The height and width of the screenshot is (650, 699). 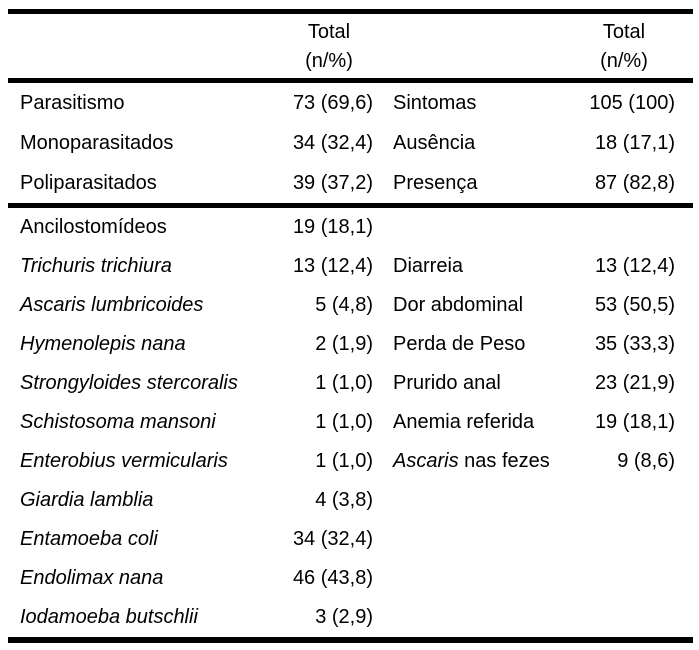 I want to click on right-unit-label: (n/%), so click(x=624, y=61).